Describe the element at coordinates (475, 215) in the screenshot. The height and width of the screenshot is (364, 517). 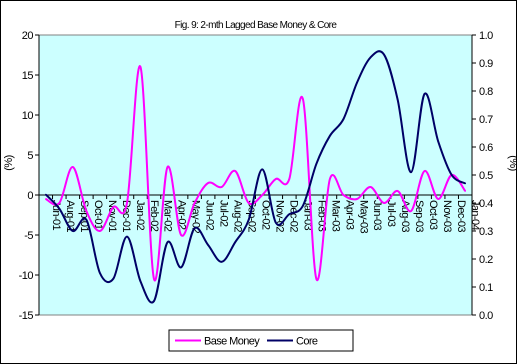
I see `x-tick-label: Jan-04` at that location.